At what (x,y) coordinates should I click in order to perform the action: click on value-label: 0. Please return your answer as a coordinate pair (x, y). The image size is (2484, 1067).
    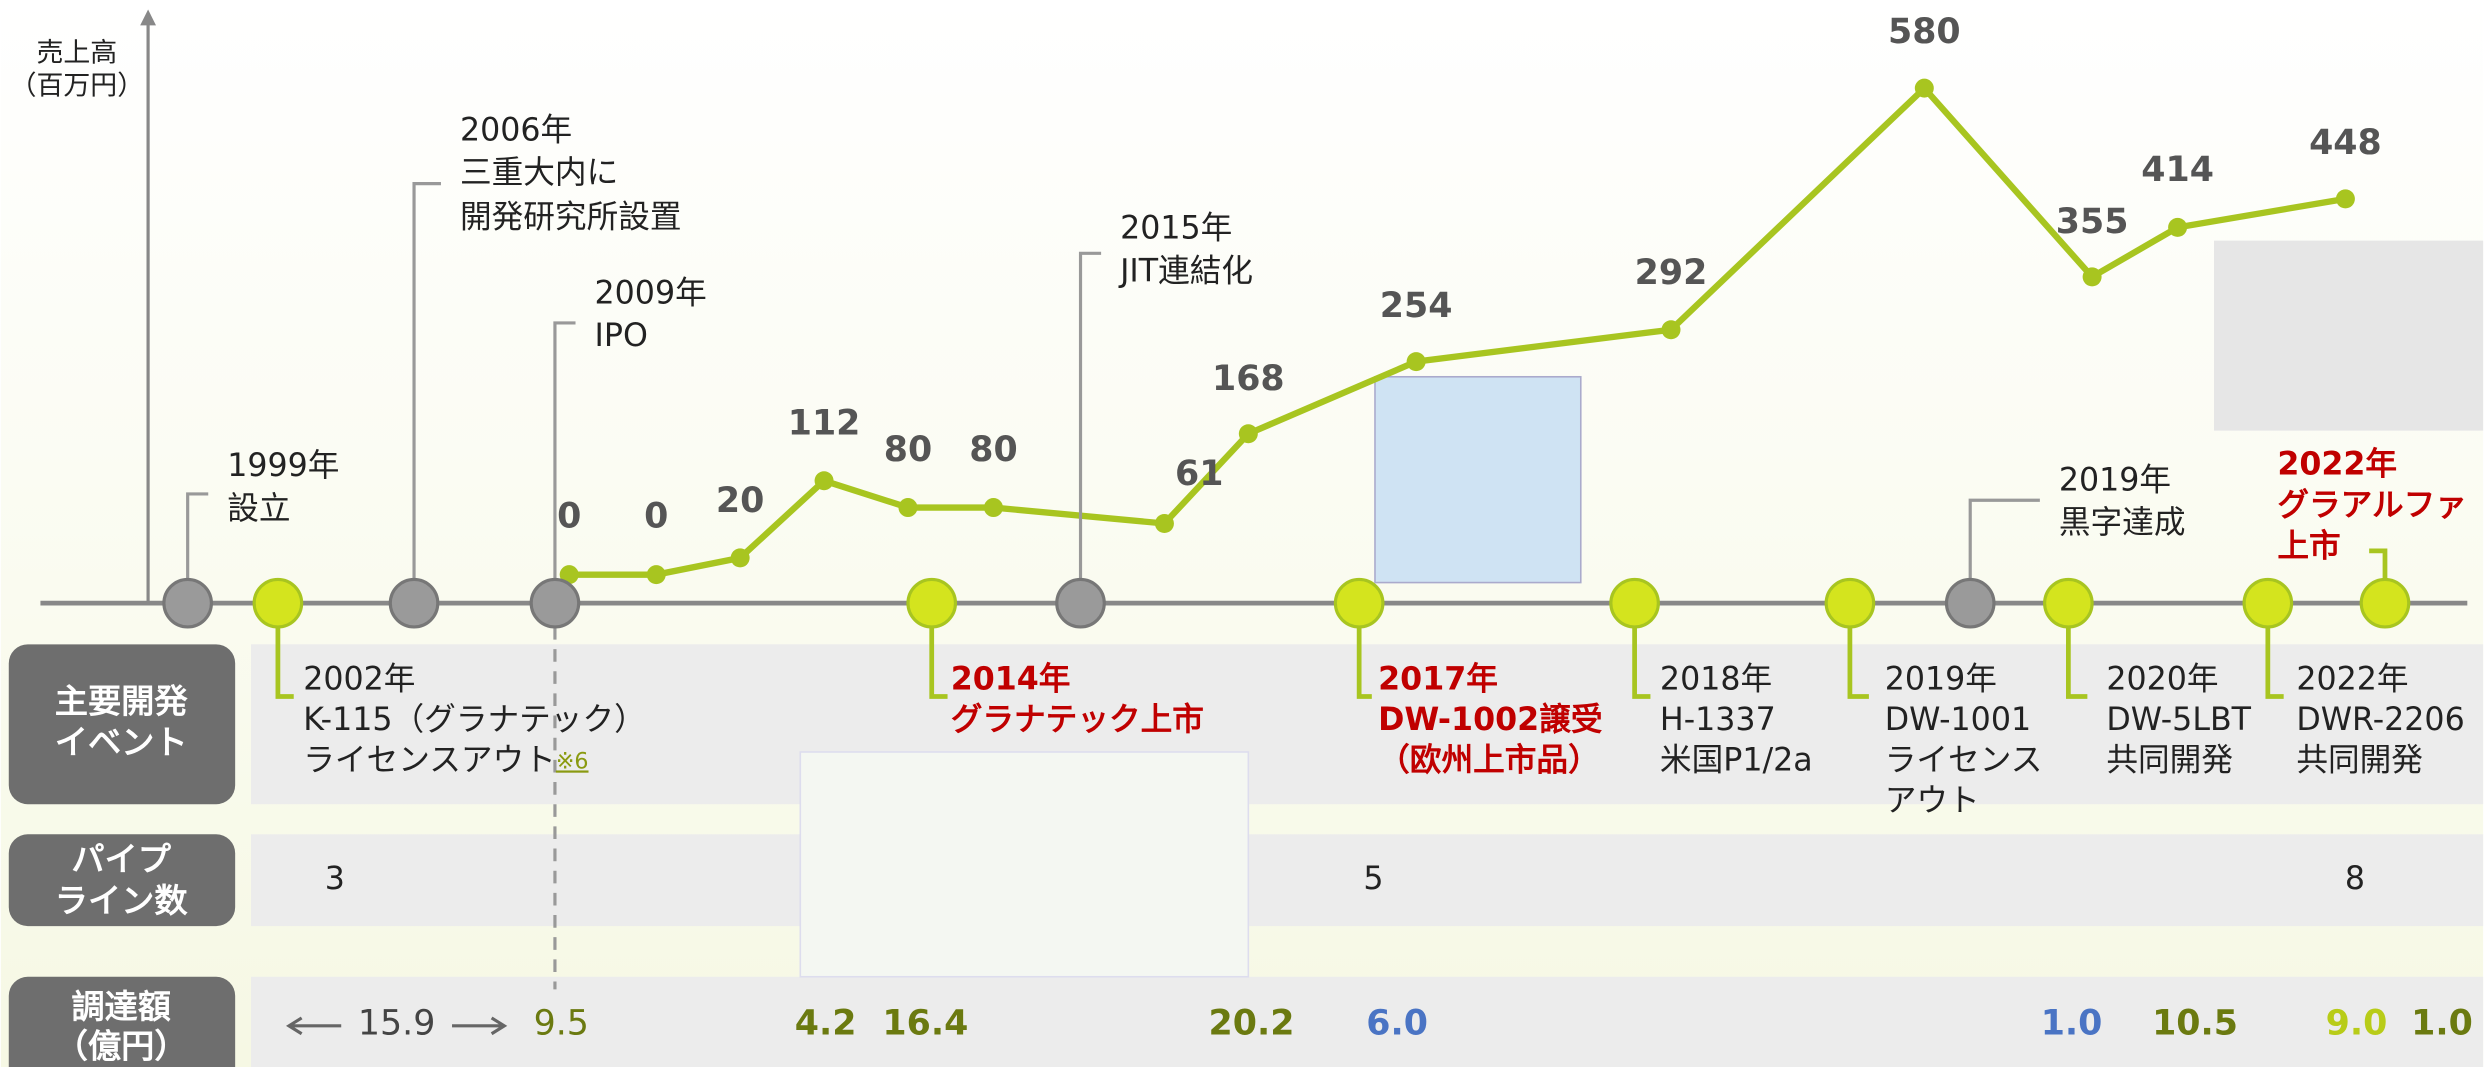
    Looking at the image, I should click on (656, 517).